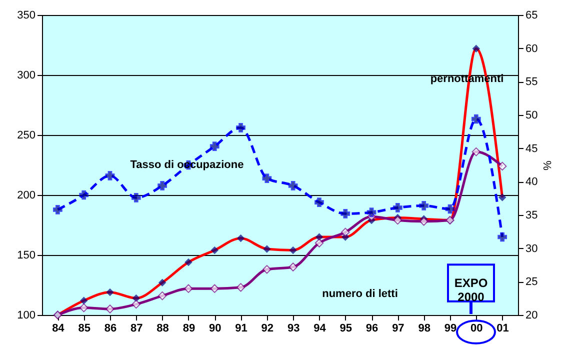 The height and width of the screenshot is (347, 564). What do you see at coordinates (546, 165) in the screenshot?
I see `y2-axis-title: %` at bounding box center [546, 165].